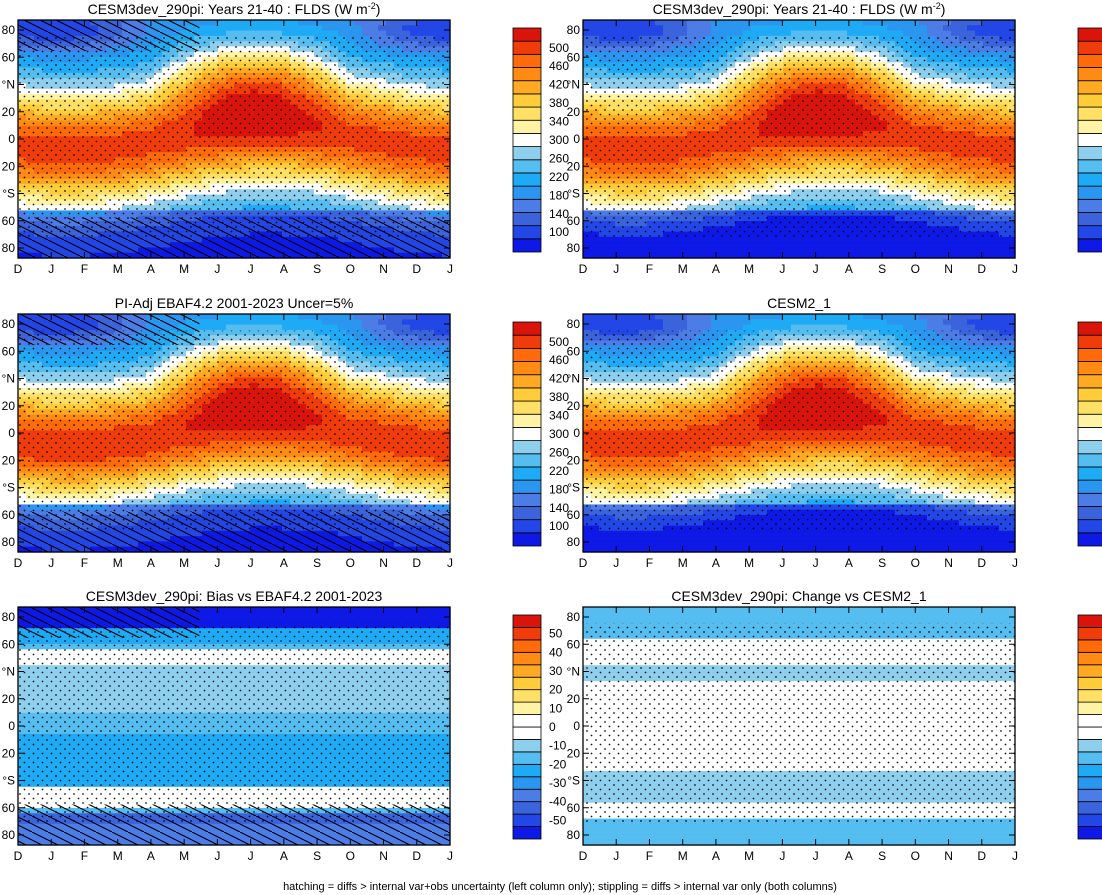  Describe the element at coordinates (574, 30) in the screenshot. I see `y-tick-label: 80` at that location.